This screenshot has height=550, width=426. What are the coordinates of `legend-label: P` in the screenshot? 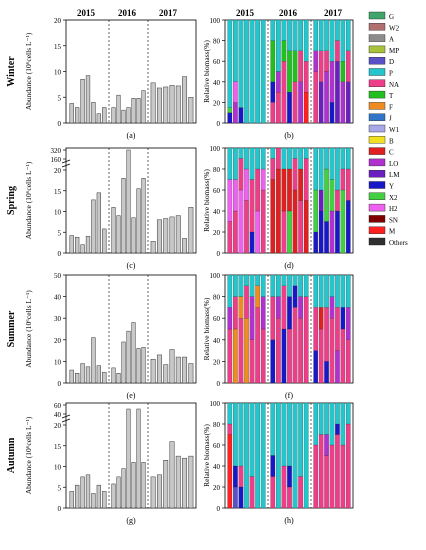 It's located at (391, 74).